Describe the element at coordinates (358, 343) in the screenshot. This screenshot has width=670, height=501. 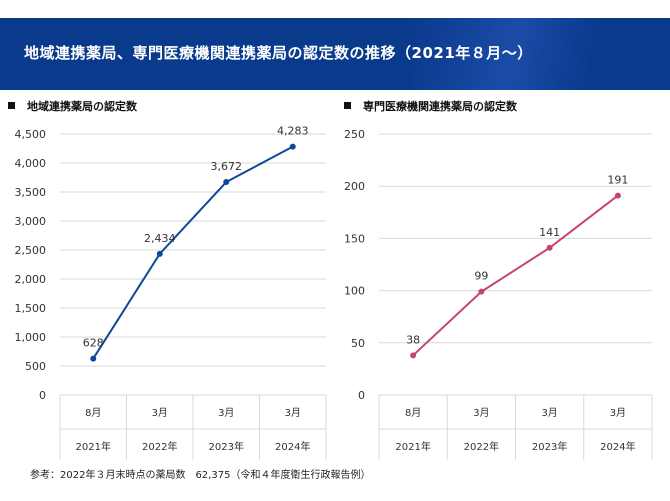
I see `y-tick-label: 50` at that location.